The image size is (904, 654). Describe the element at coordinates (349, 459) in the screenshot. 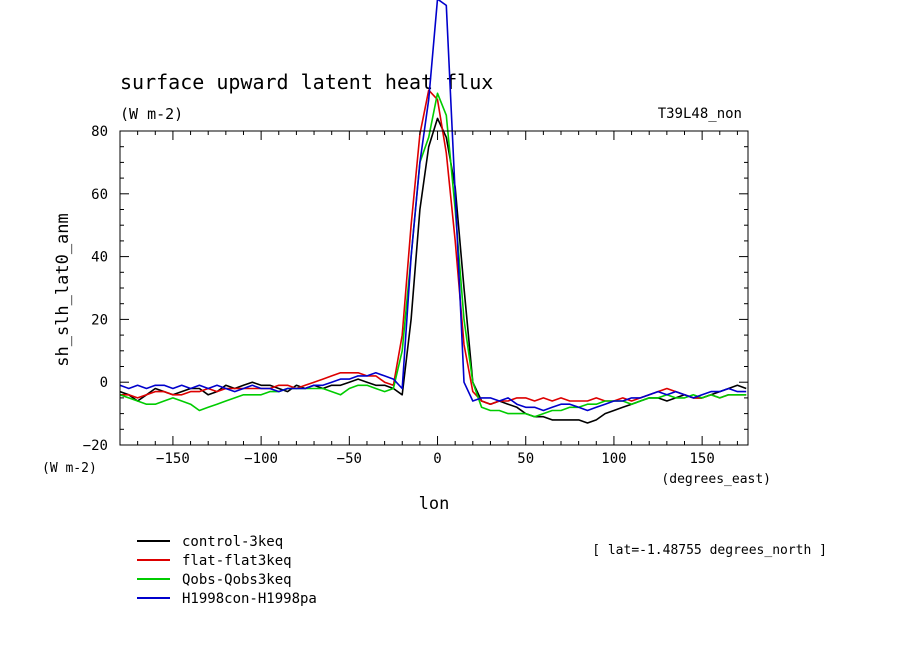

I see `x-tick-label: −50` at that location.